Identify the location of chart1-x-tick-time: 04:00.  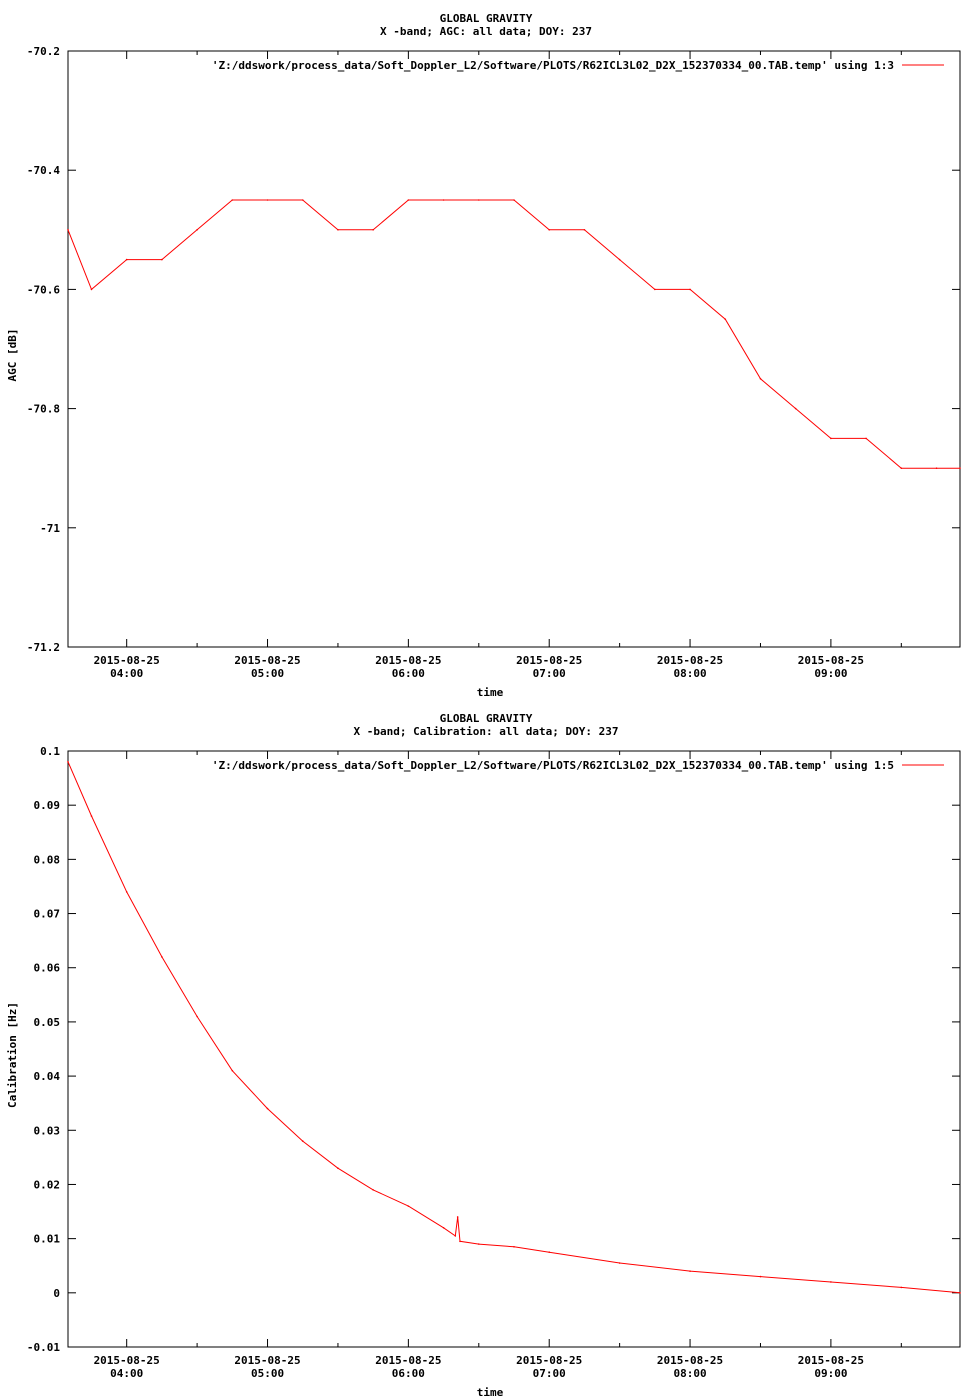
(126, 1373).